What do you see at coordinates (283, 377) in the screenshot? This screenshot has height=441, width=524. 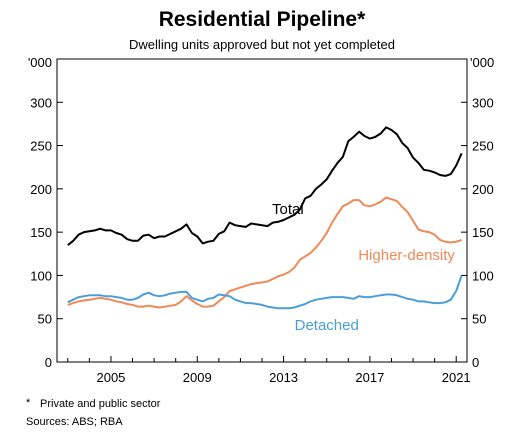 I see `x-tick-label: 2013` at bounding box center [283, 377].